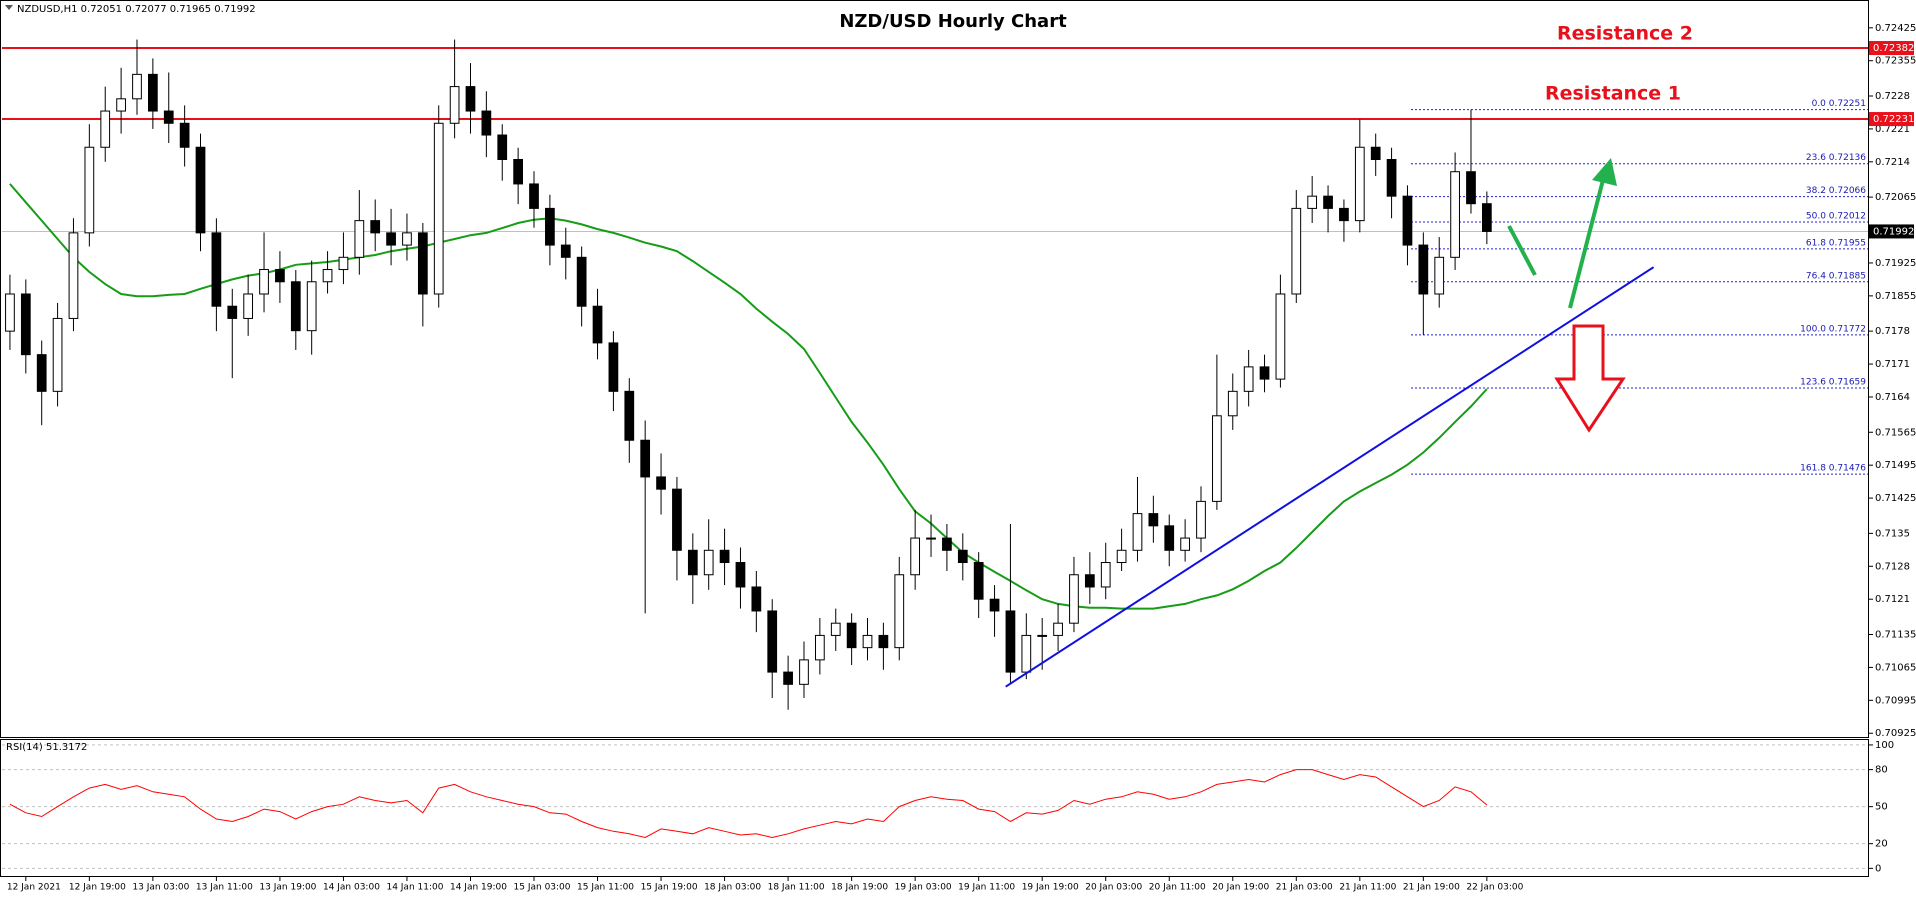 Image resolution: width=1916 pixels, height=900 pixels. Describe the element at coordinates (478, 888) in the screenshot. I see `x-tick-label: 14 Jan 19:00` at that location.